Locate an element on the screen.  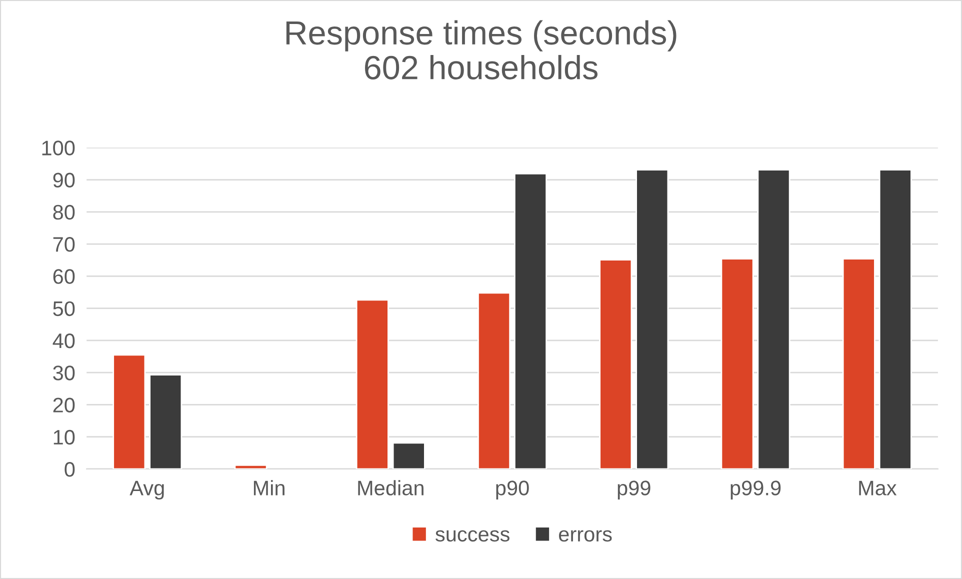
legend-label: errors is located at coordinates (585, 536).